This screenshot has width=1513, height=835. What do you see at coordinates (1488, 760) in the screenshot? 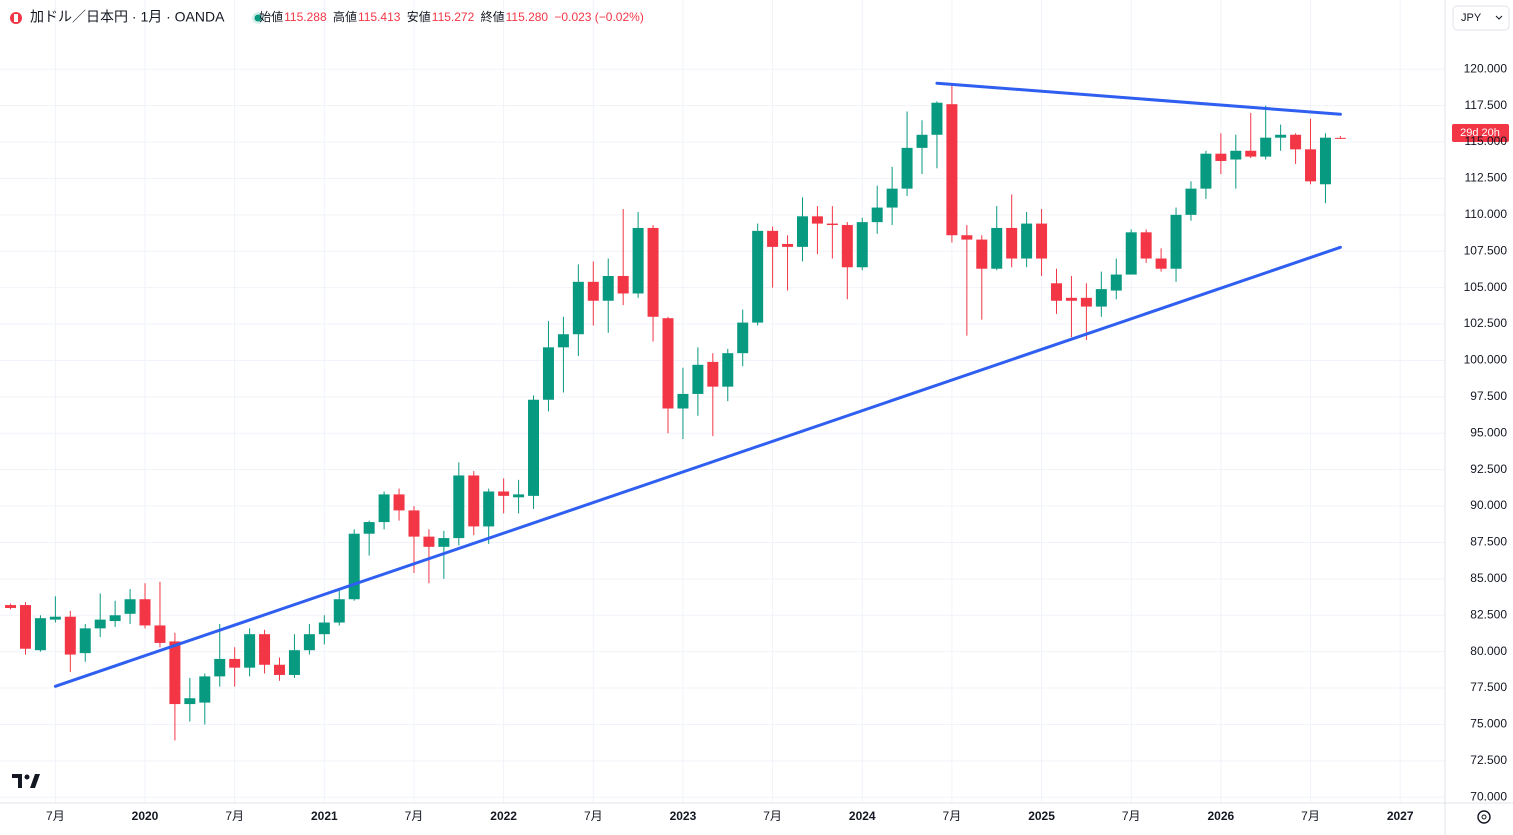
I see `y-tick-label: 72.500` at bounding box center [1488, 760].